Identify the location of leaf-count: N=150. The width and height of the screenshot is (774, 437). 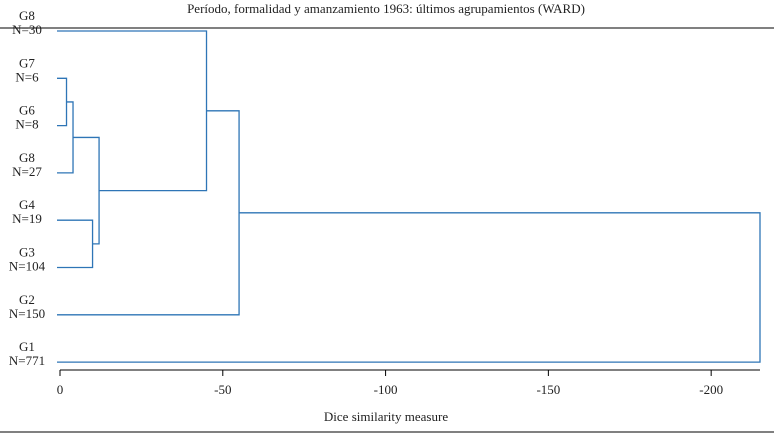
(27, 313).